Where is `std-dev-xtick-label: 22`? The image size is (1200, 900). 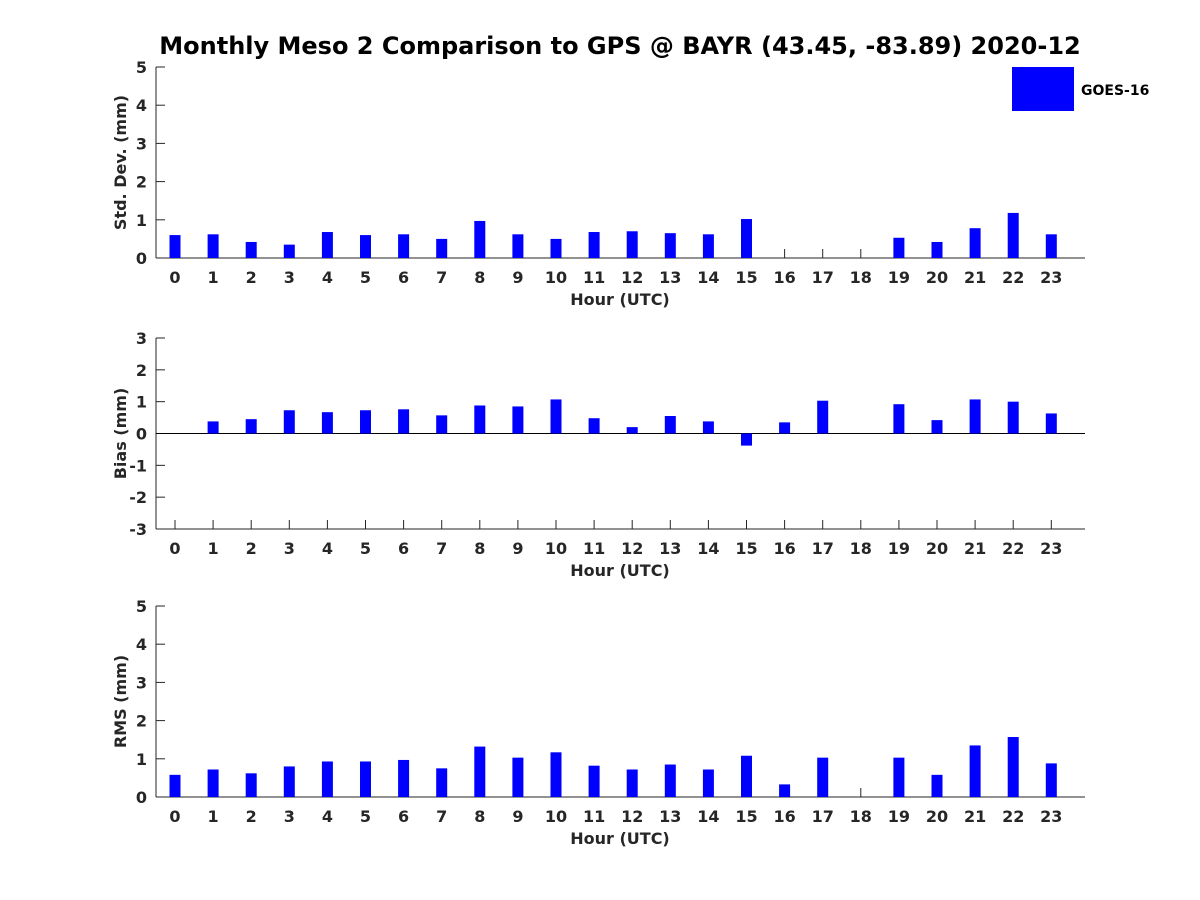
std-dev-xtick-label: 22 is located at coordinates (1013, 277).